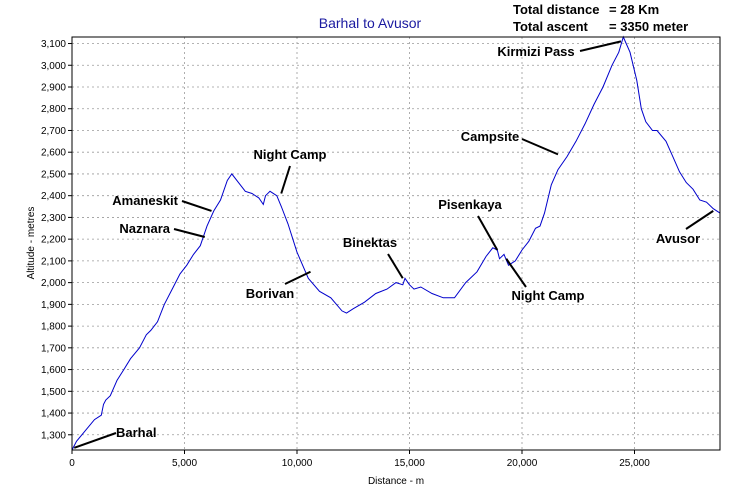  Describe the element at coordinates (53, 196) in the screenshot. I see `y-tick-label: 2,400` at that location.